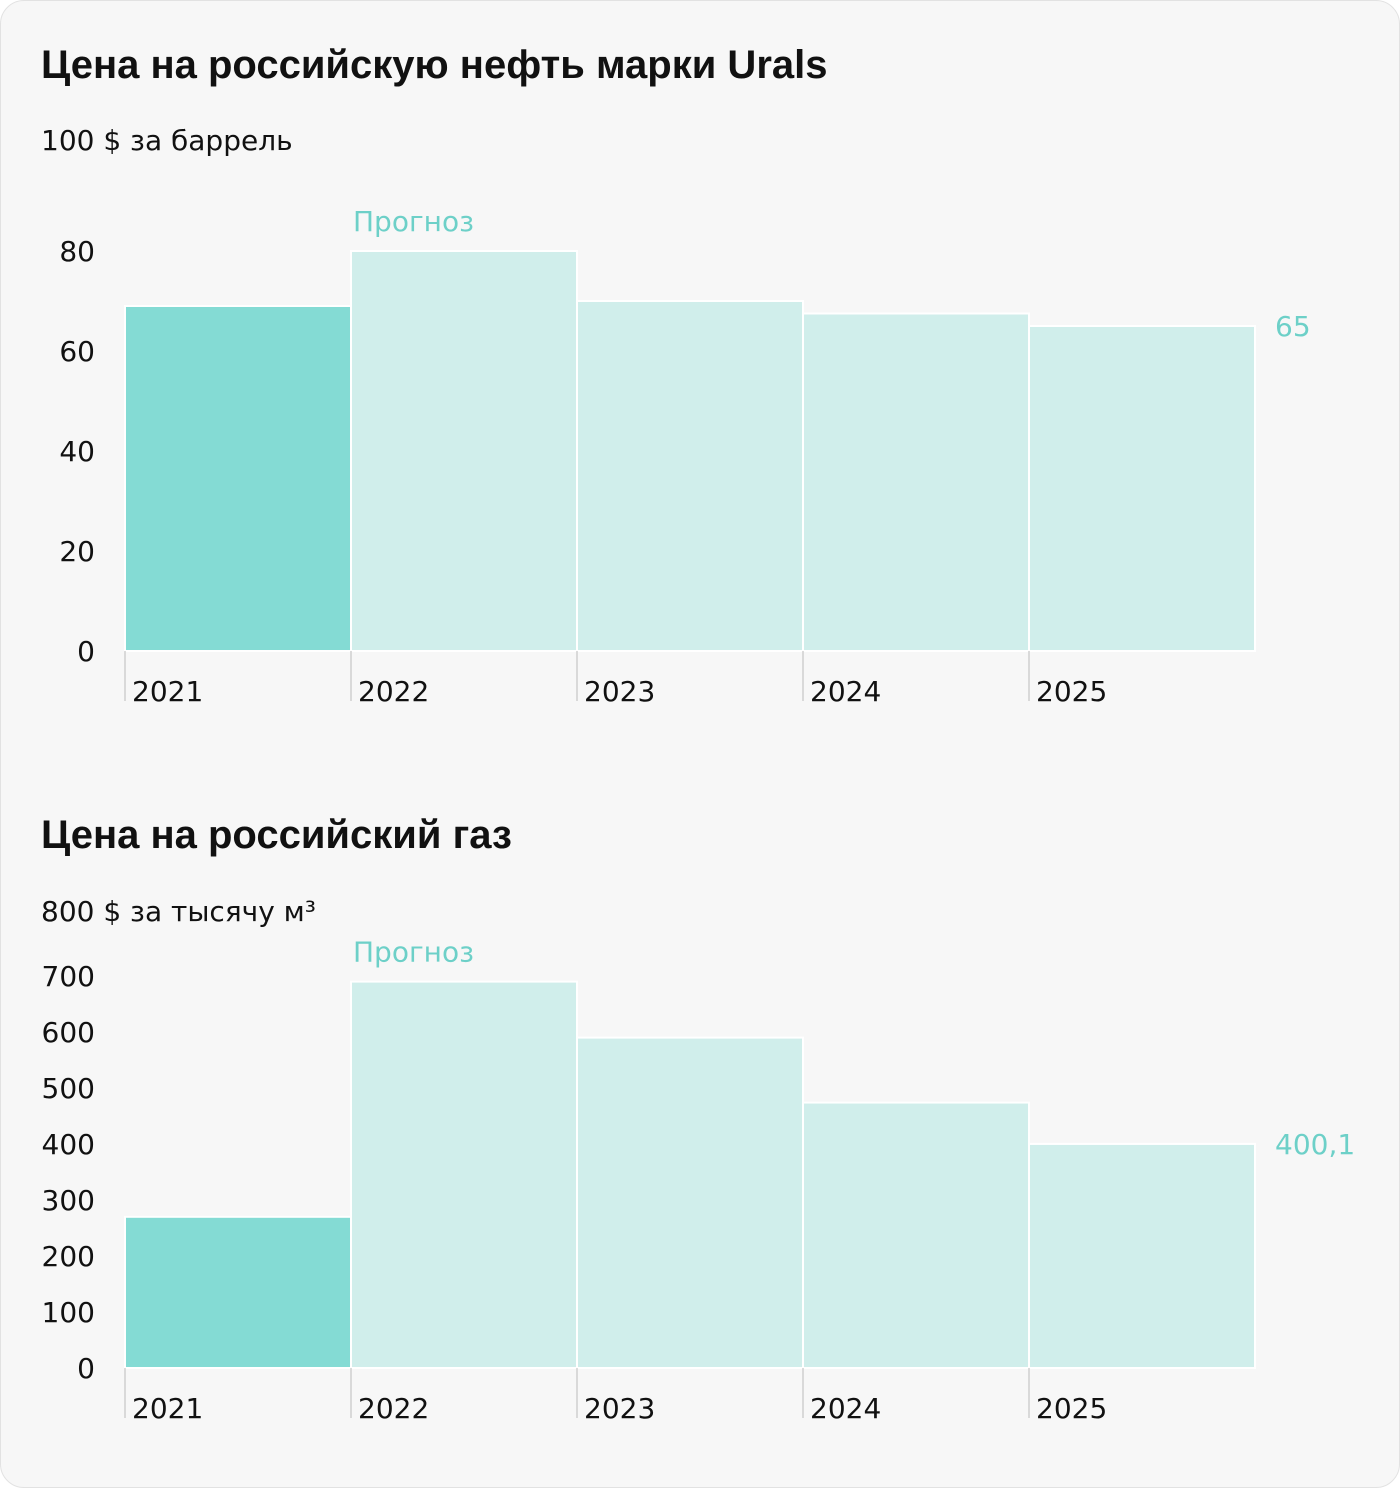 The image size is (1400, 1488). I want to click on gas-x-tick-label: 2021, so click(167, 1408).